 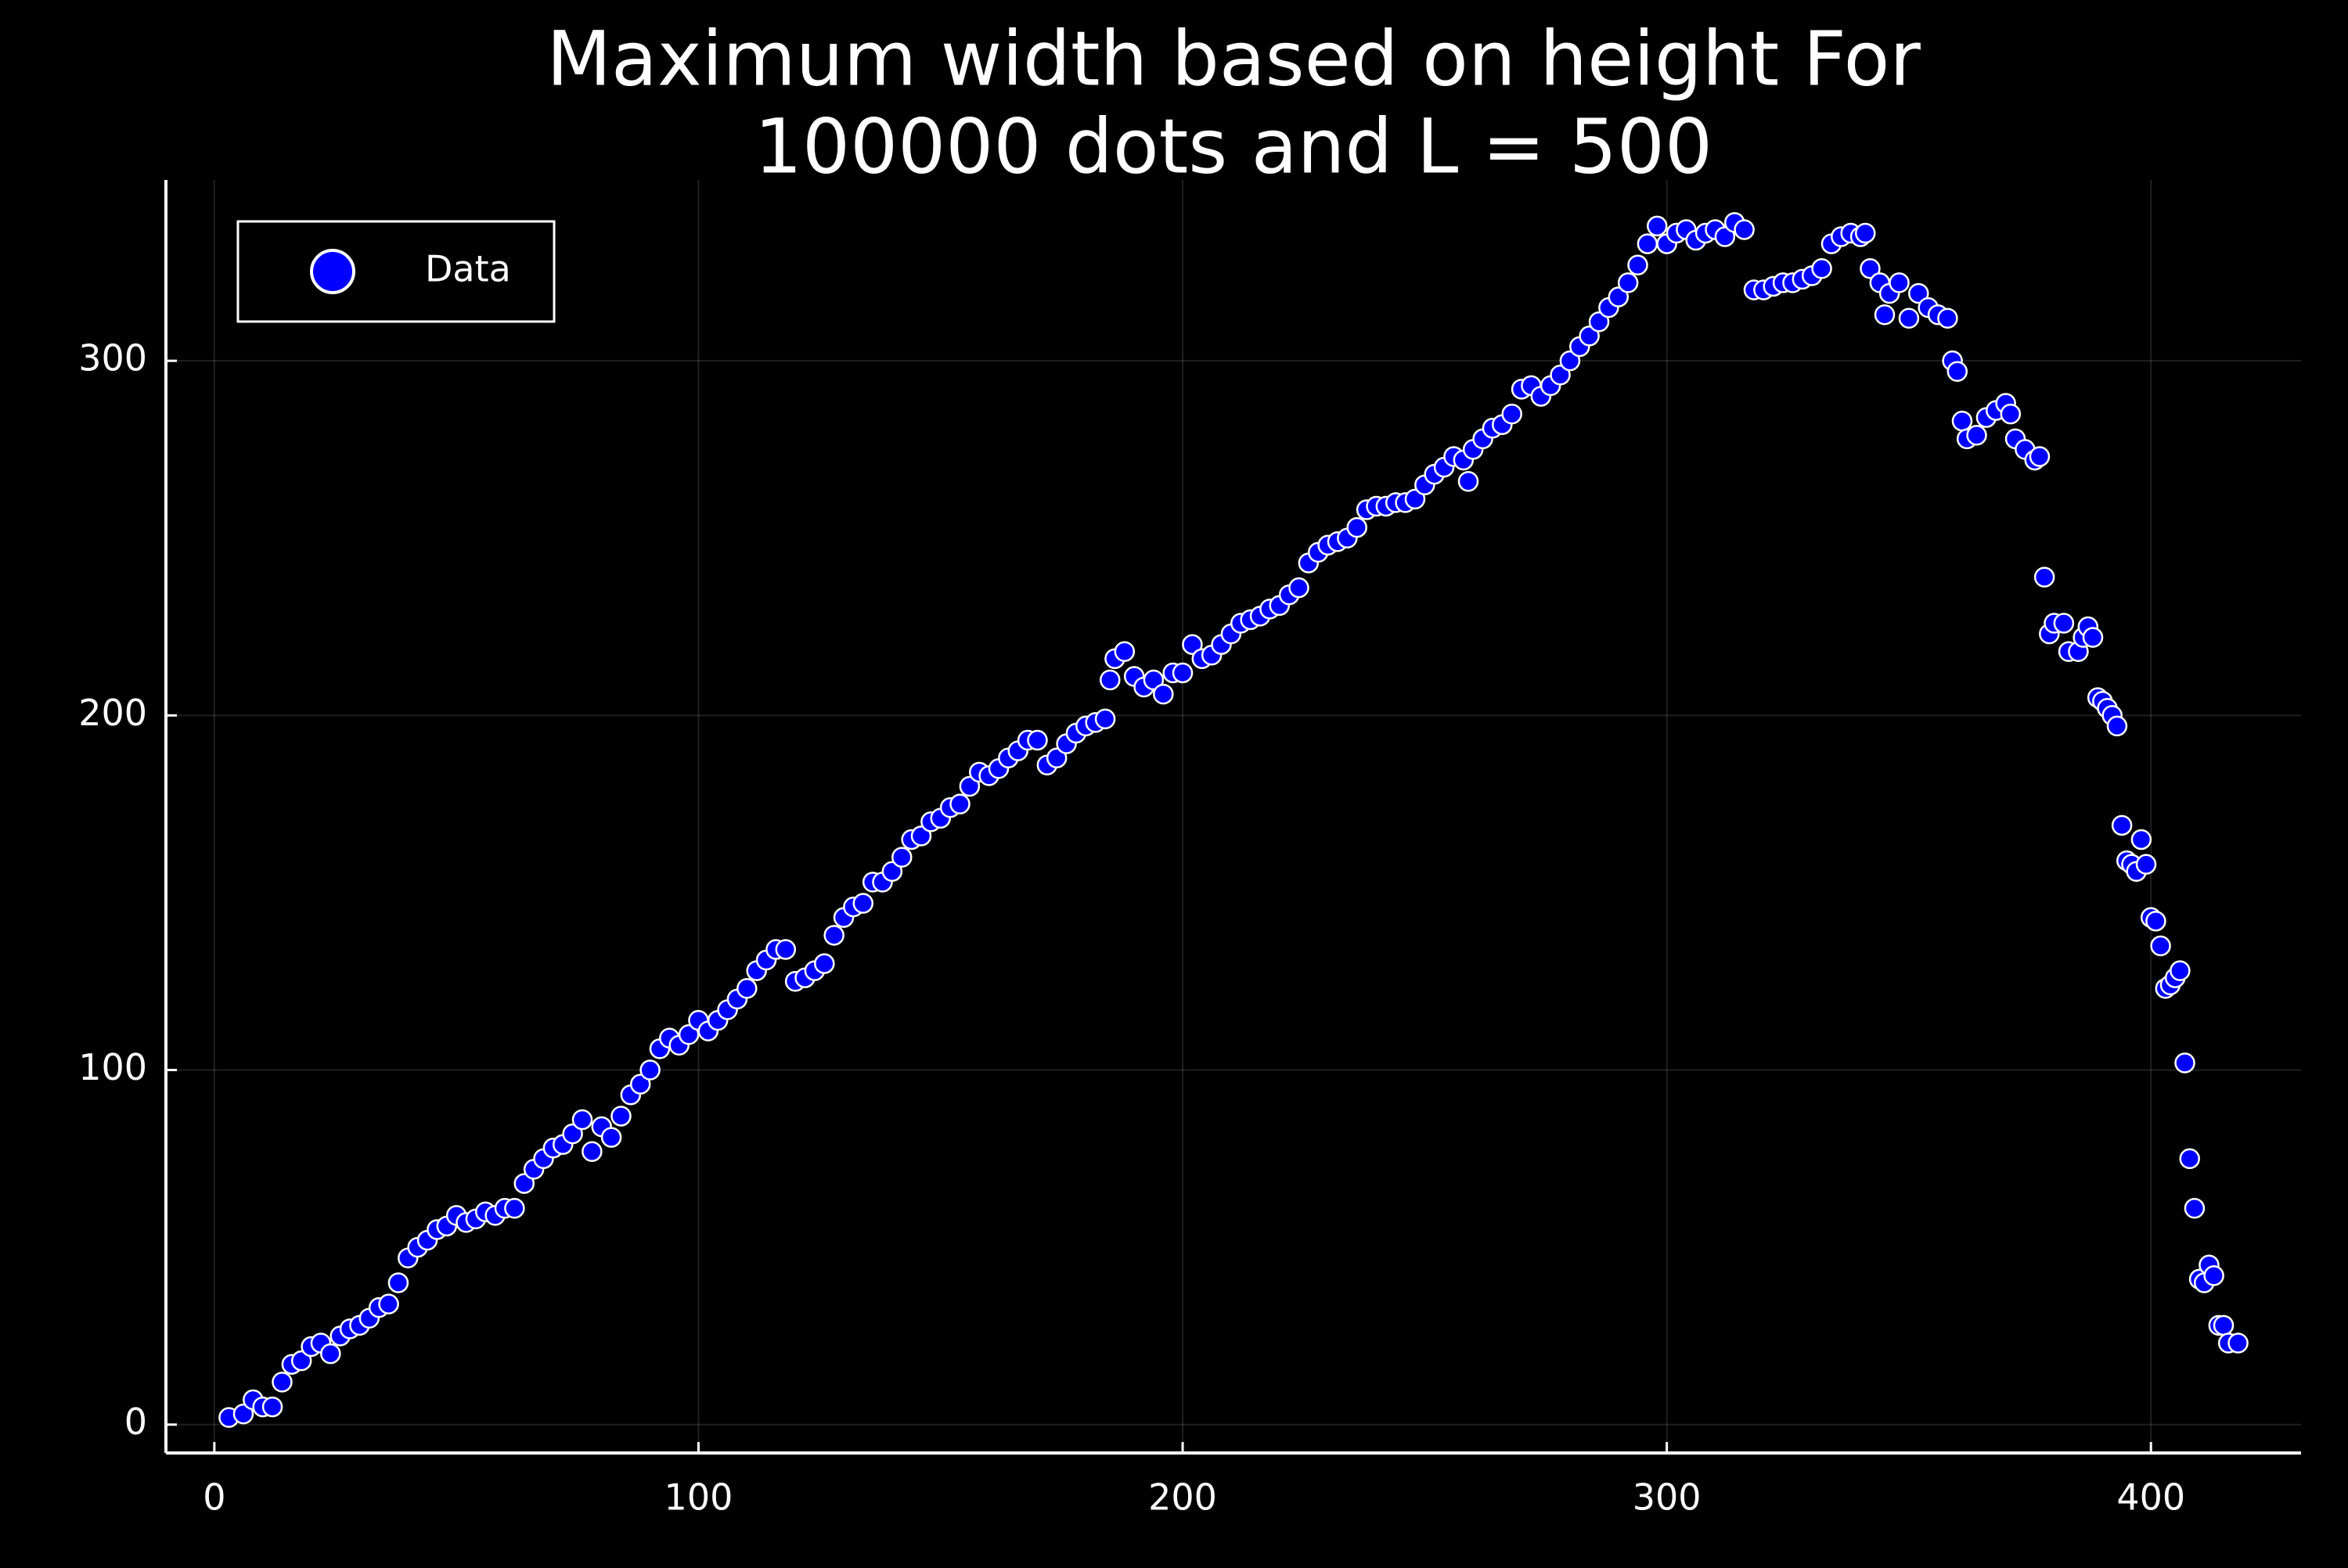 What do you see at coordinates (214, 1497) in the screenshot?
I see `x-tick-label: 0` at bounding box center [214, 1497].